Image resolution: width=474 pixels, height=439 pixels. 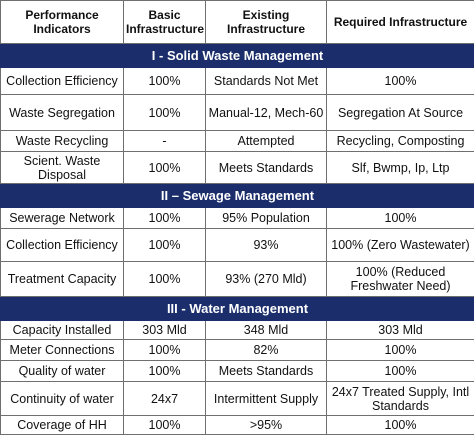 I want to click on header-performance-indicators: Performance Indicators, so click(x=62, y=22).